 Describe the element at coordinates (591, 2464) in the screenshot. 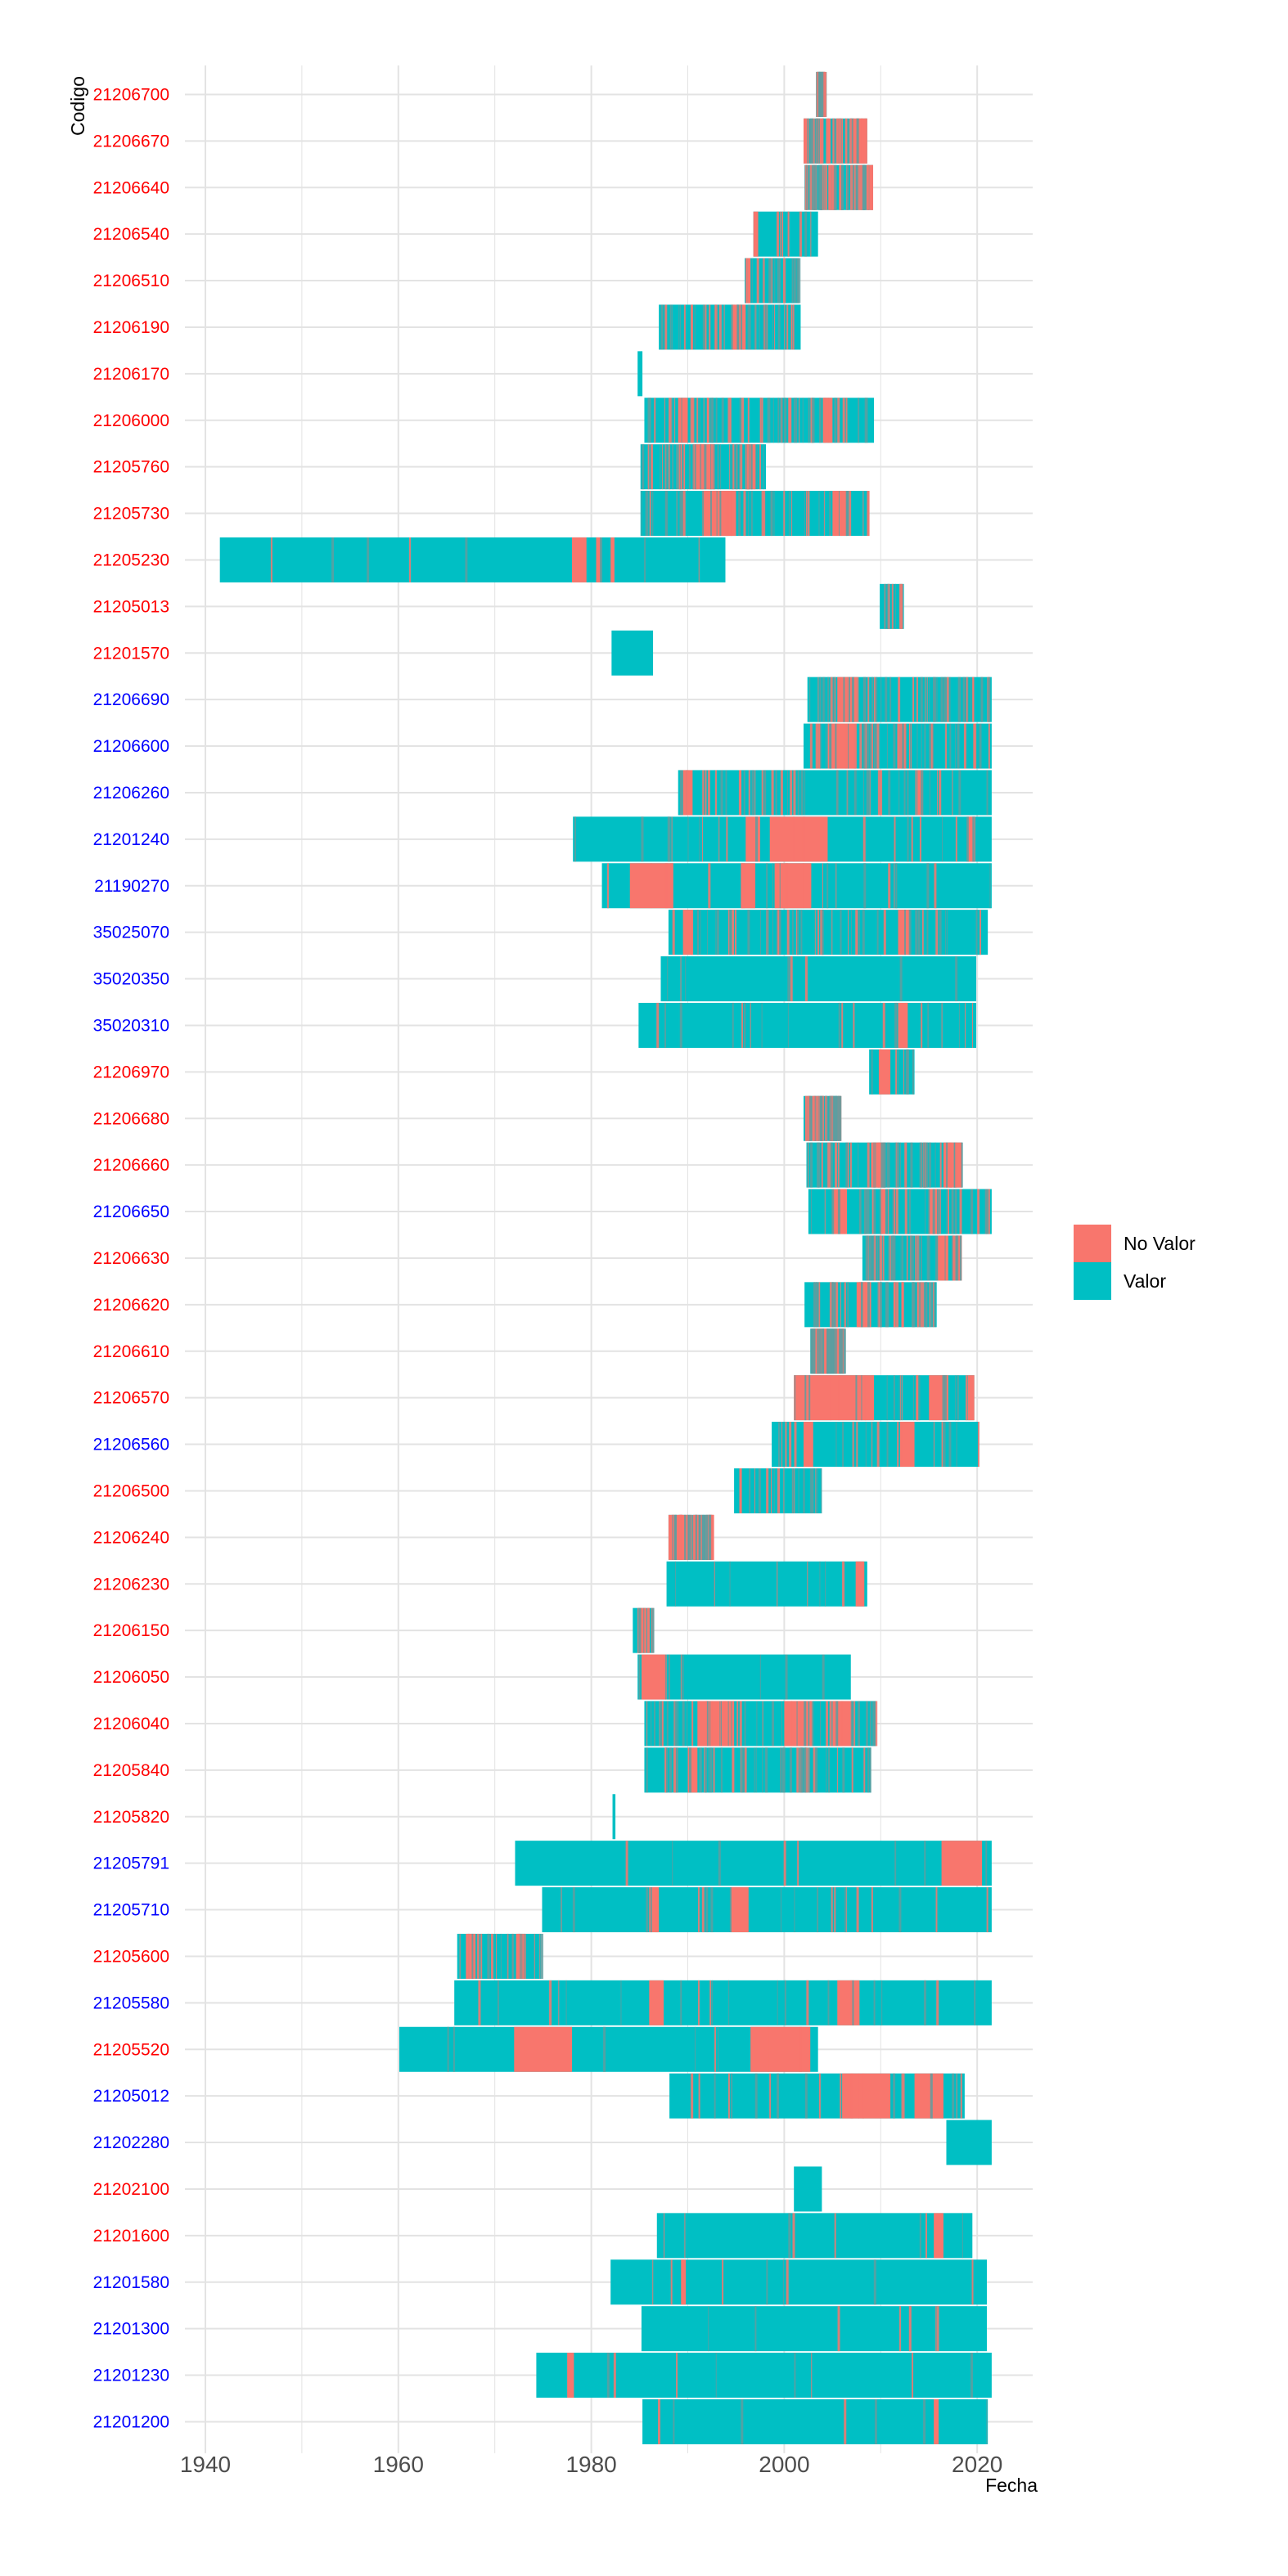

I see `x-axis-tick-labels: 1940 1960 1980 2000 2020` at that location.